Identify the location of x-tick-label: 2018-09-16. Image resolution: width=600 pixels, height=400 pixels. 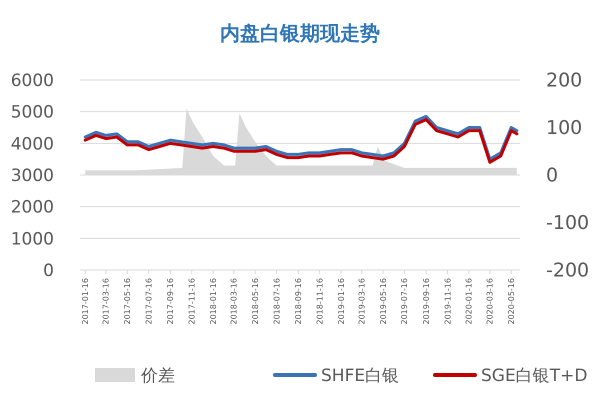
(299, 301).